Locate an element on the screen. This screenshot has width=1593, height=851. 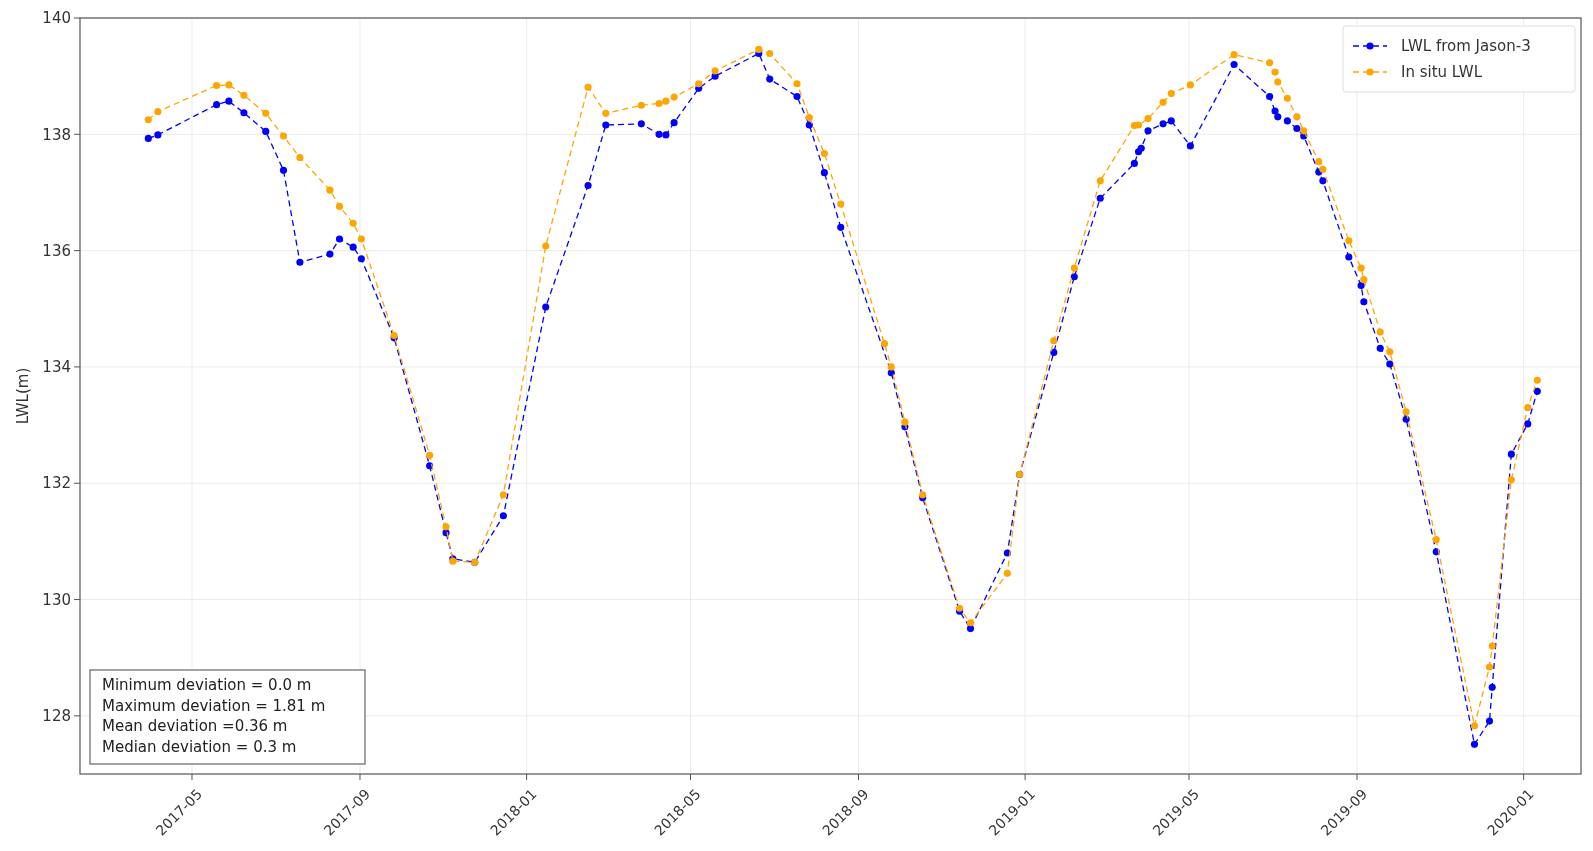
annotation: Mean deviation =0.36 m is located at coordinates (195, 726).